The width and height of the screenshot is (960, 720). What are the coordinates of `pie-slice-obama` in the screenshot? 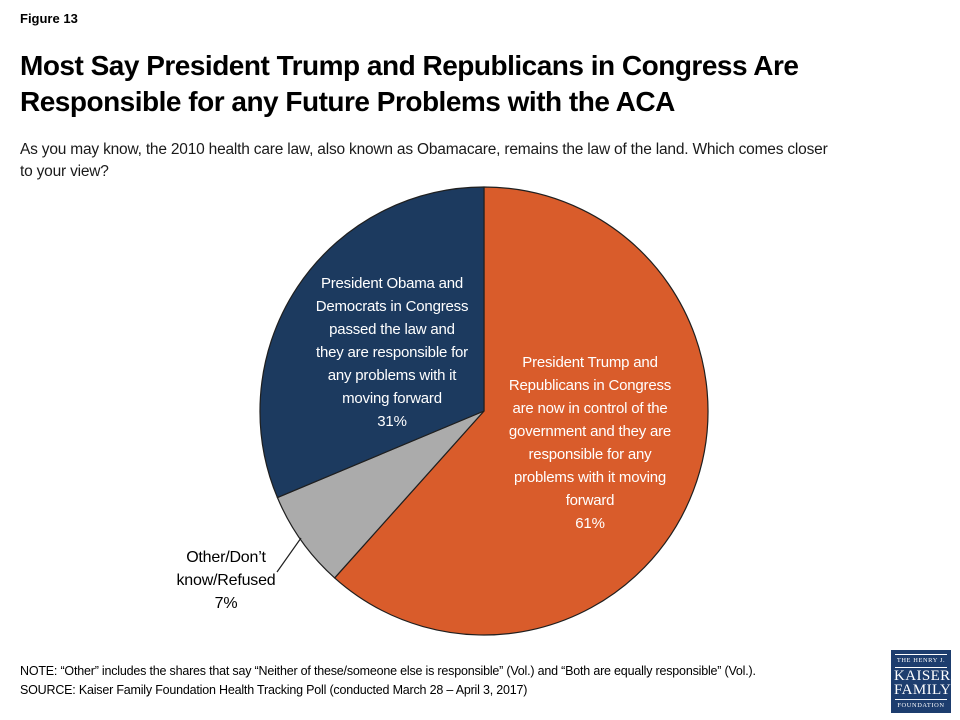 It's located at (372, 342).